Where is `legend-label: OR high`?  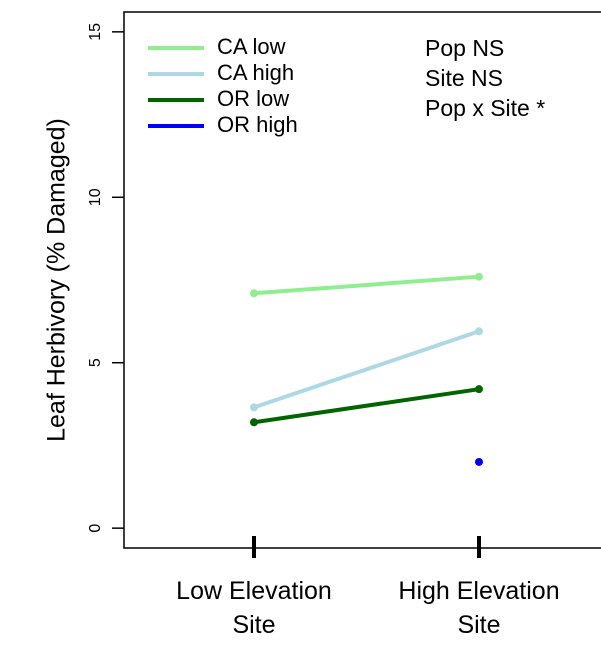
legend-label: OR high is located at coordinates (257, 124).